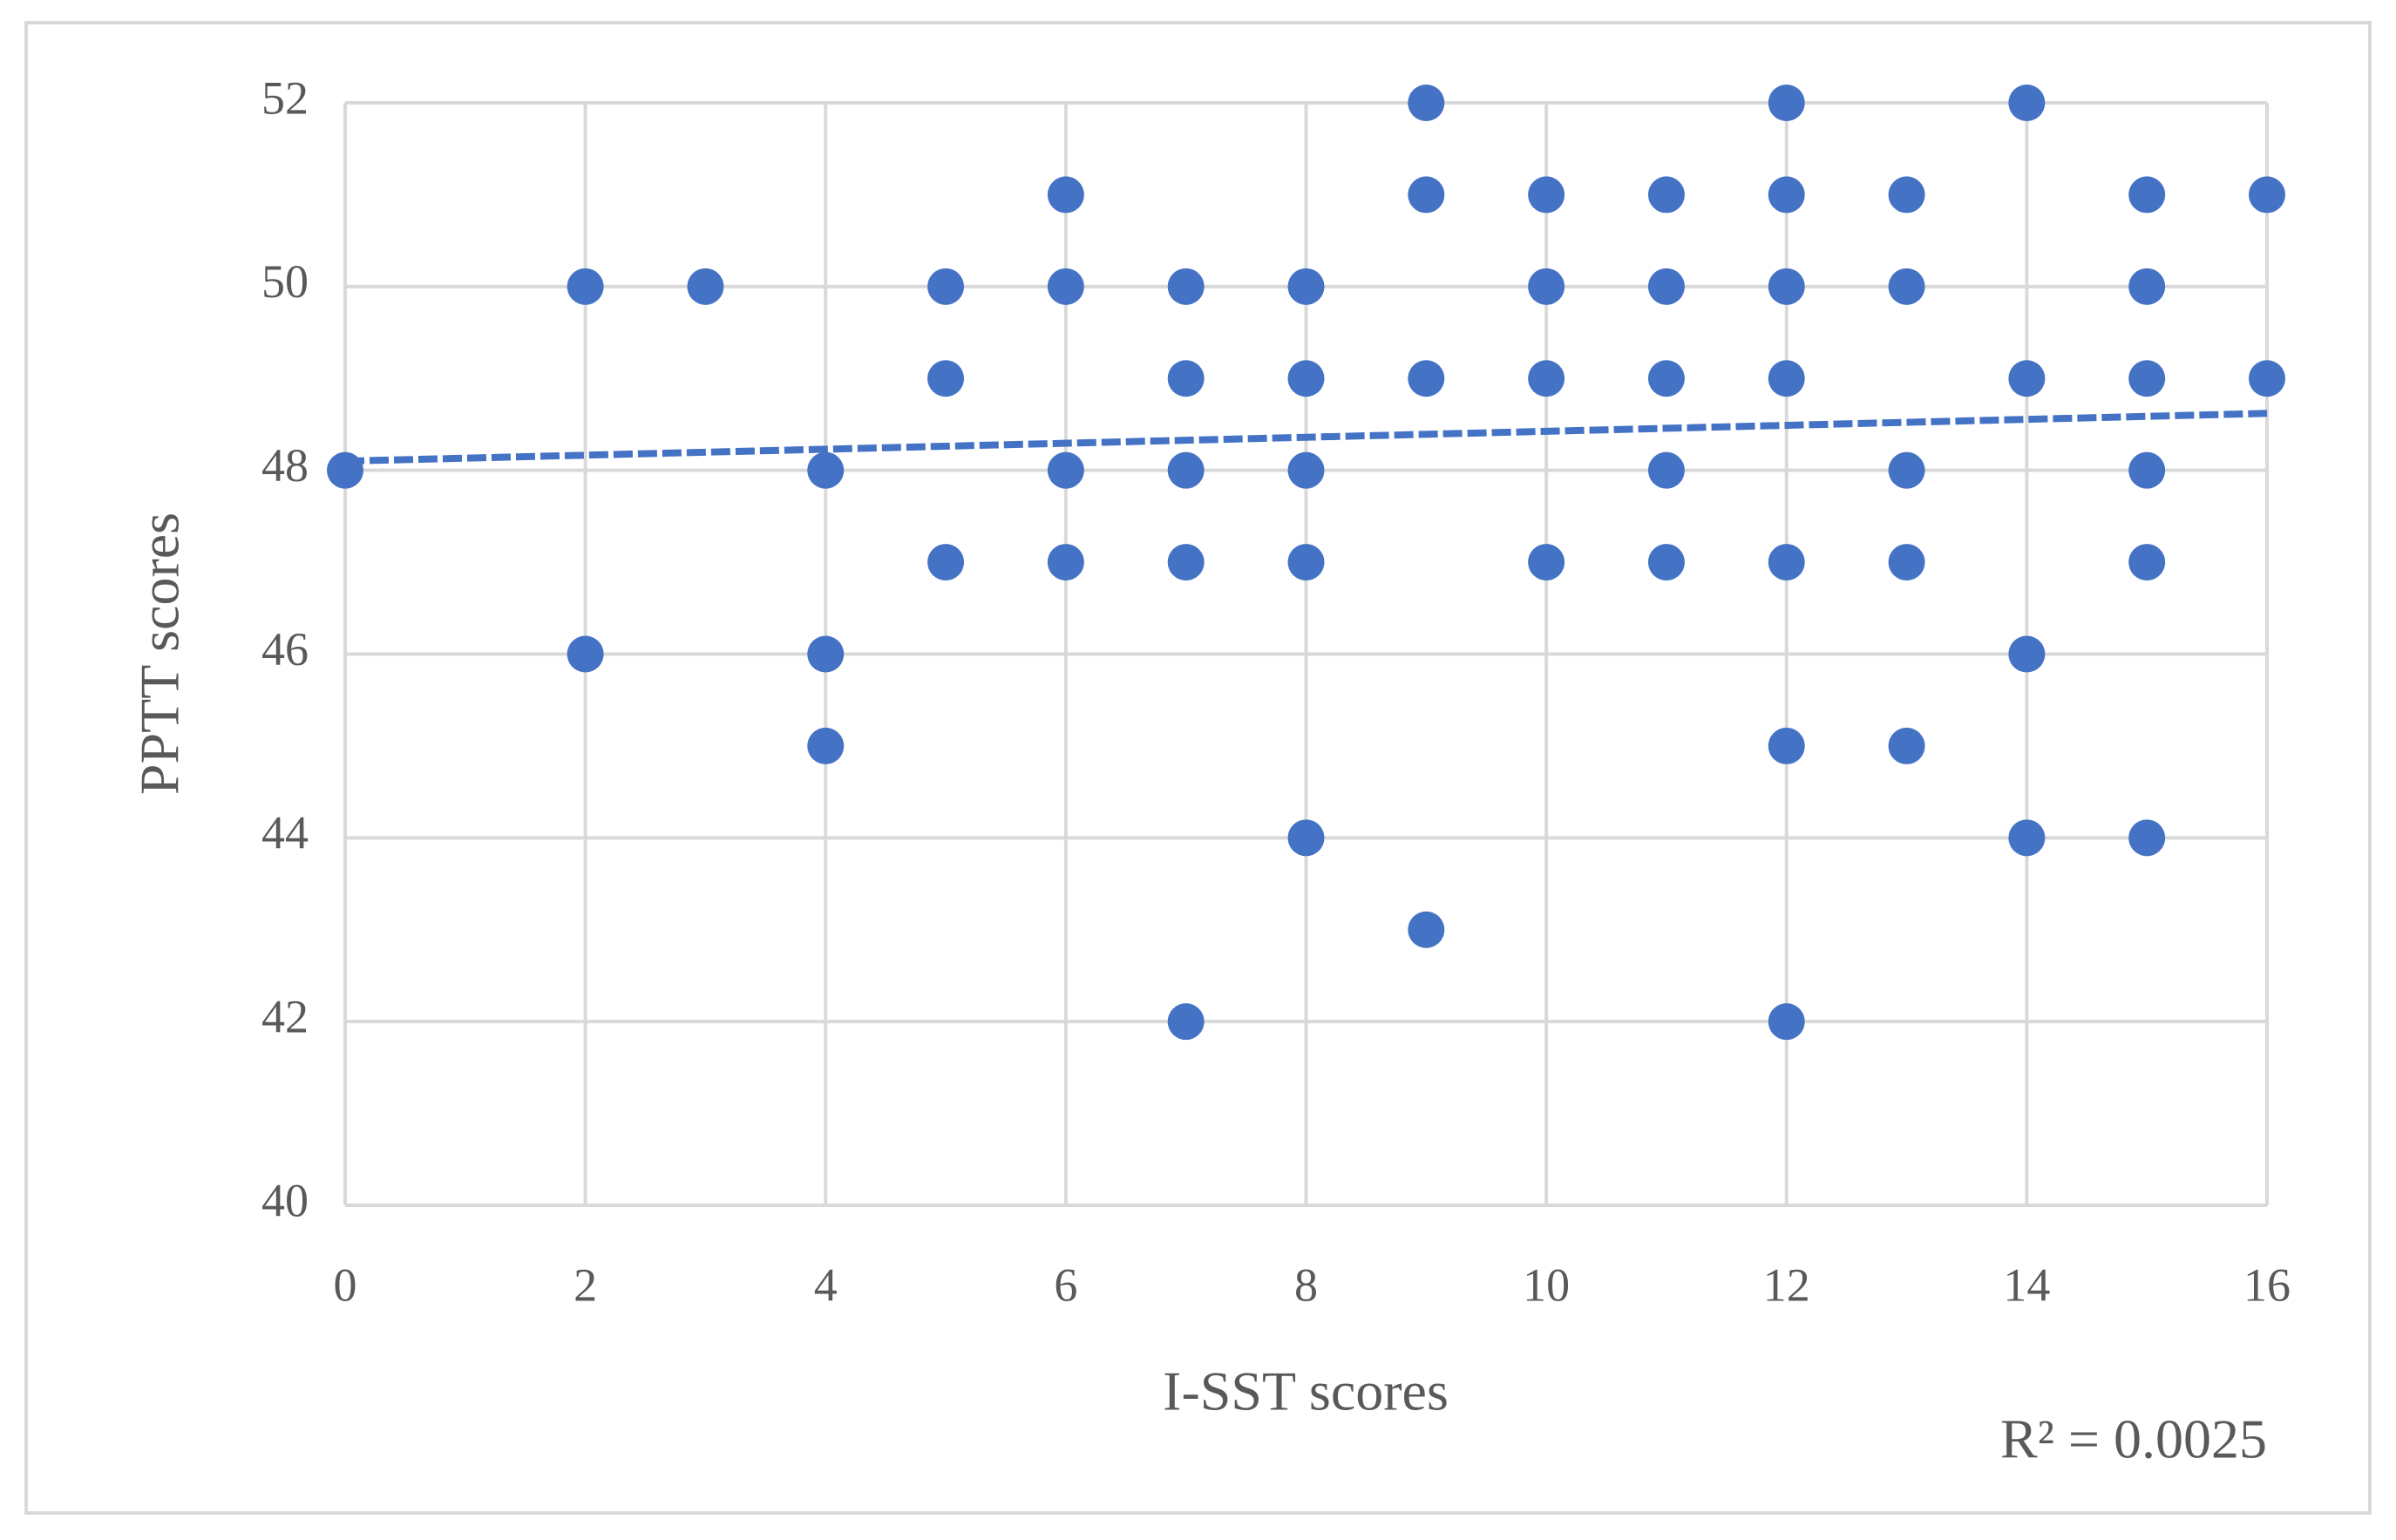 This screenshot has height=1540, width=2396. What do you see at coordinates (2026, 1284) in the screenshot?
I see `x-tick-label: 14` at bounding box center [2026, 1284].